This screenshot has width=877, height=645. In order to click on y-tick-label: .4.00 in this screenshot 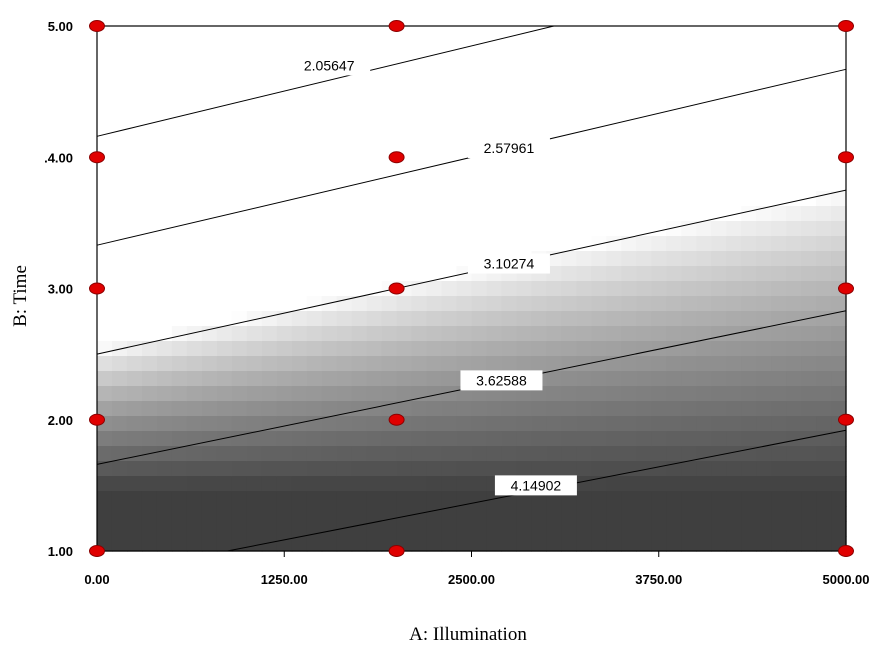, I will do `click(58, 157)`.